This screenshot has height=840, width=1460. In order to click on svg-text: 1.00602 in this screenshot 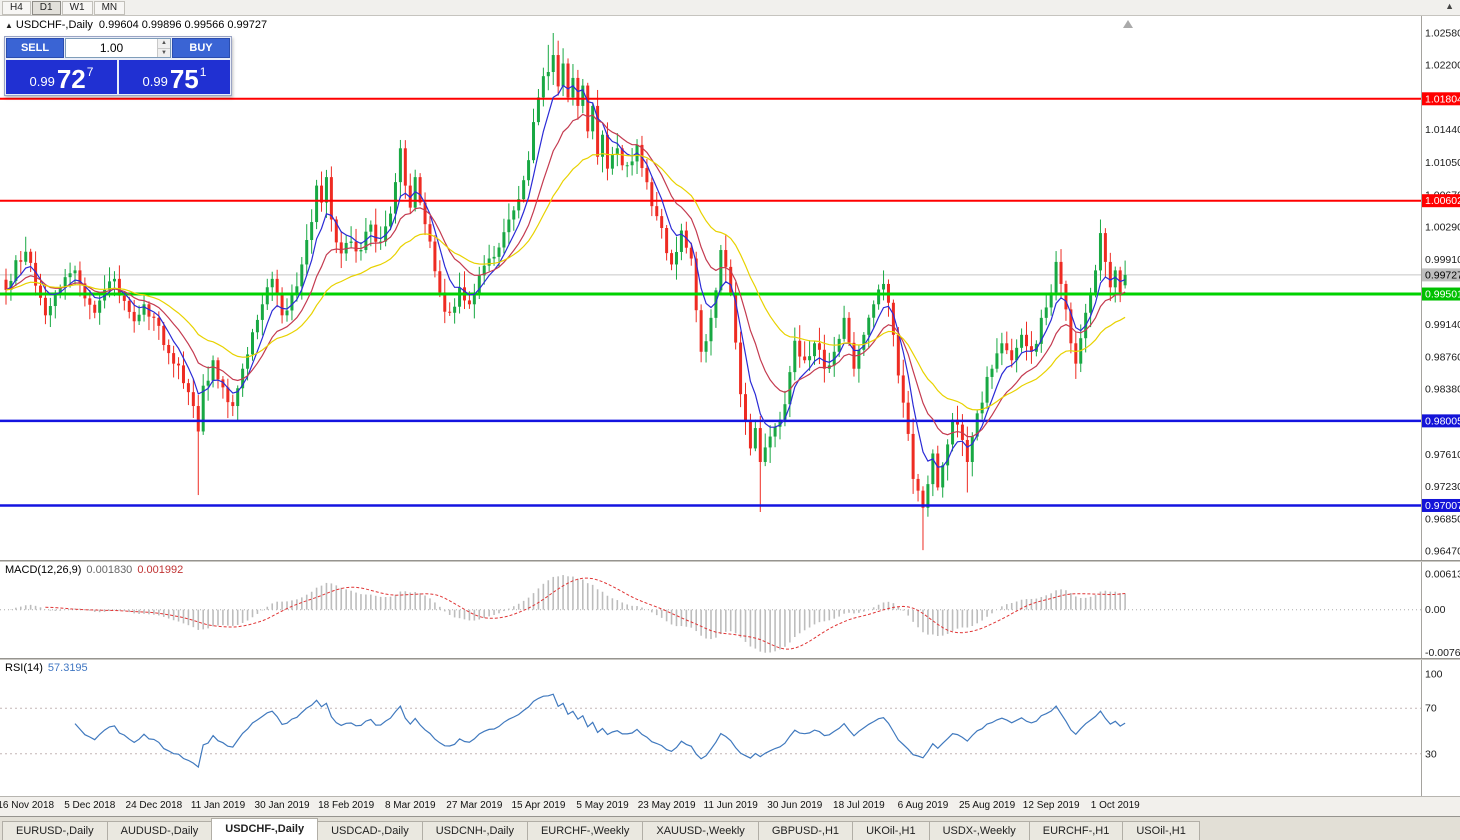, I will do `click(1442, 201)`.